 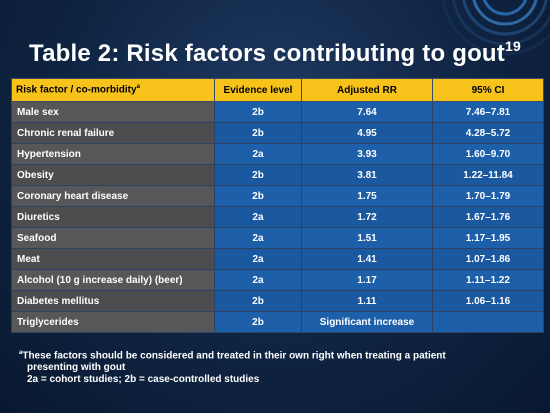 What do you see at coordinates (488, 196) in the screenshot?
I see `ci-cell: 1.70–1.79` at bounding box center [488, 196].